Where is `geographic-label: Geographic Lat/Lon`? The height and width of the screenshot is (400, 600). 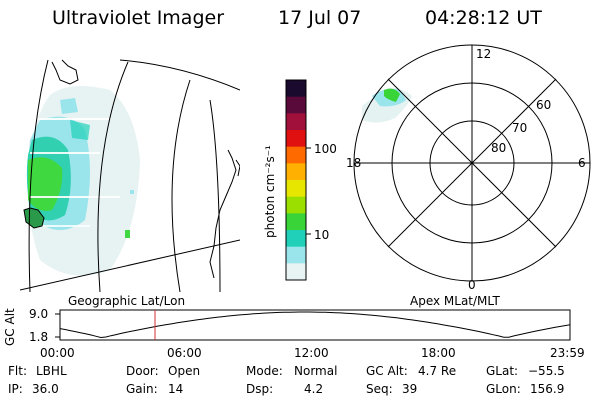
geographic-label: Geographic Lat/Lon is located at coordinates (127, 301).